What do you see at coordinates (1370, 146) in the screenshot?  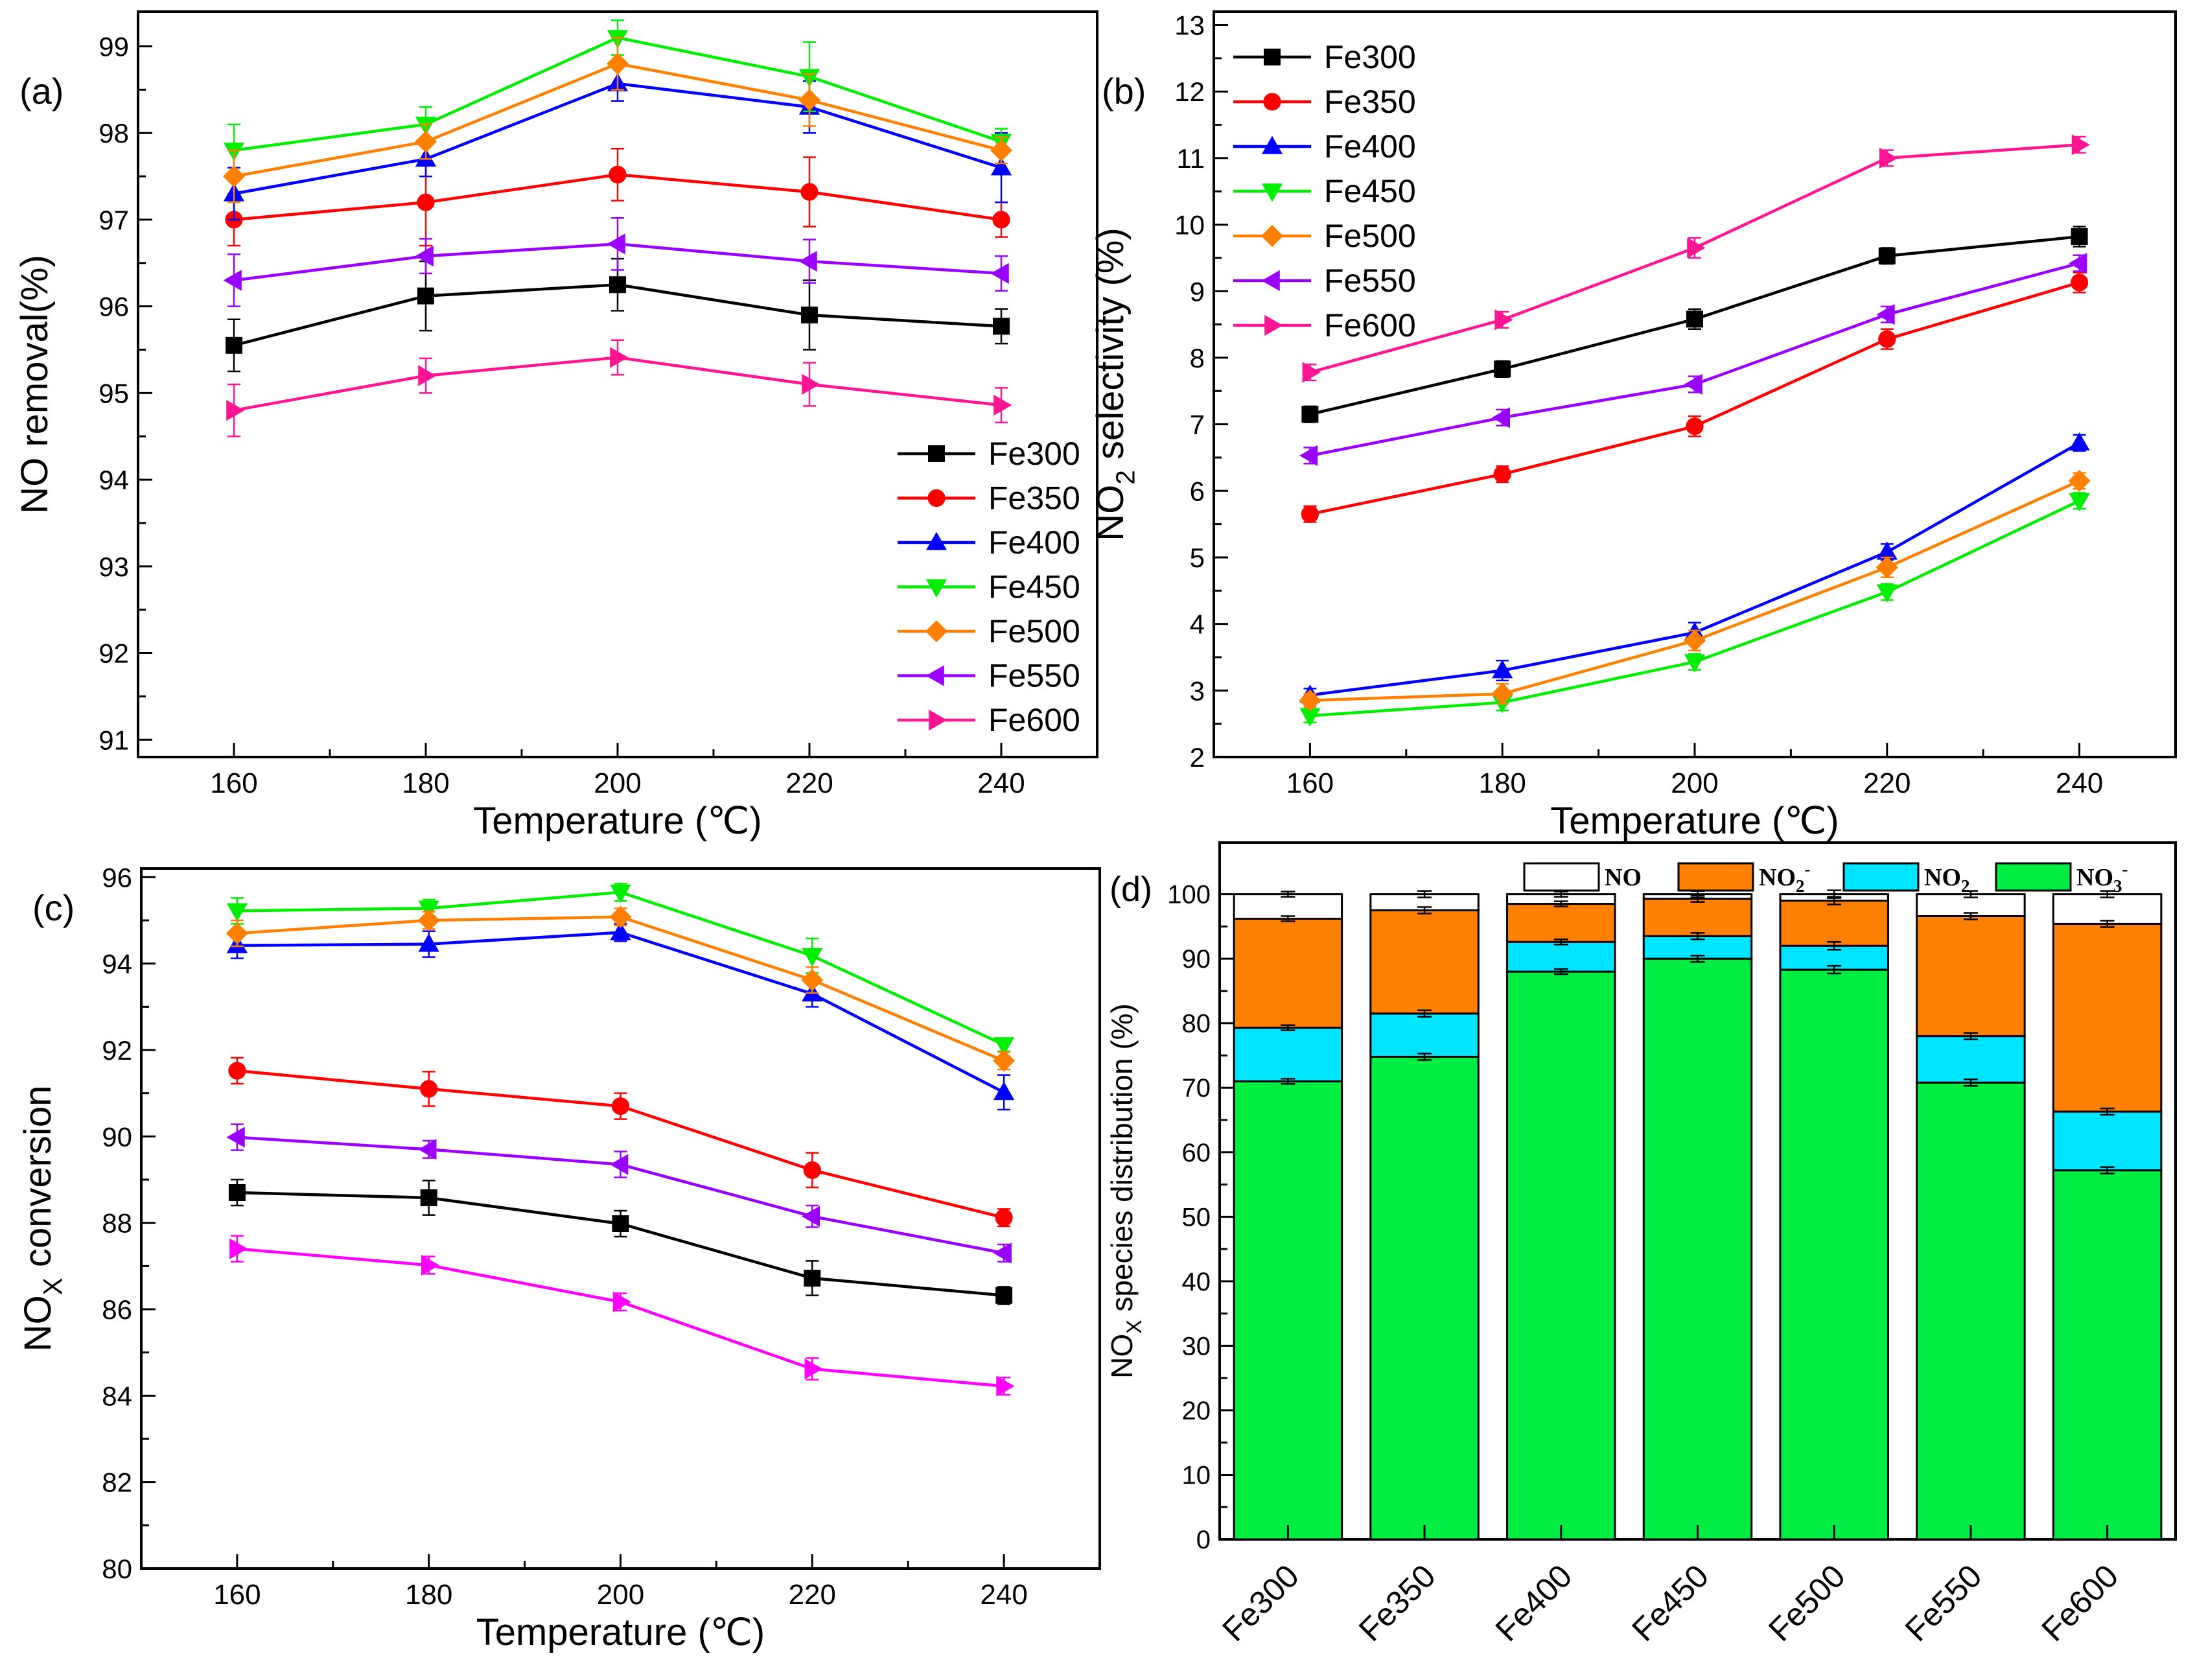 I see `legend-label: Fe400` at bounding box center [1370, 146].